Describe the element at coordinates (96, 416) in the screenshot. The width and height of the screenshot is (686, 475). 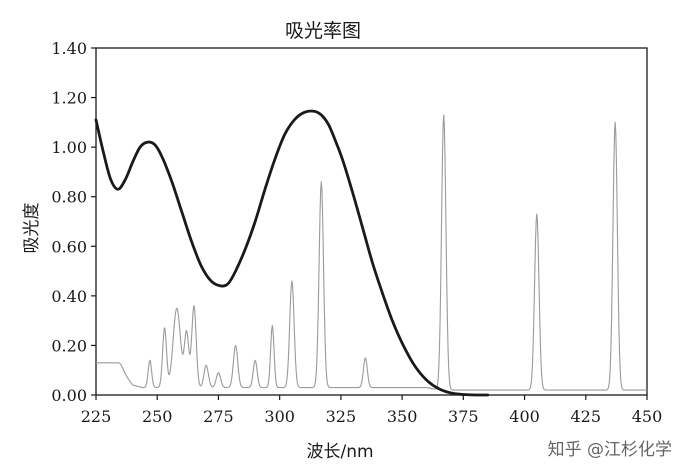
I see `x-tick-label: 225` at that location.